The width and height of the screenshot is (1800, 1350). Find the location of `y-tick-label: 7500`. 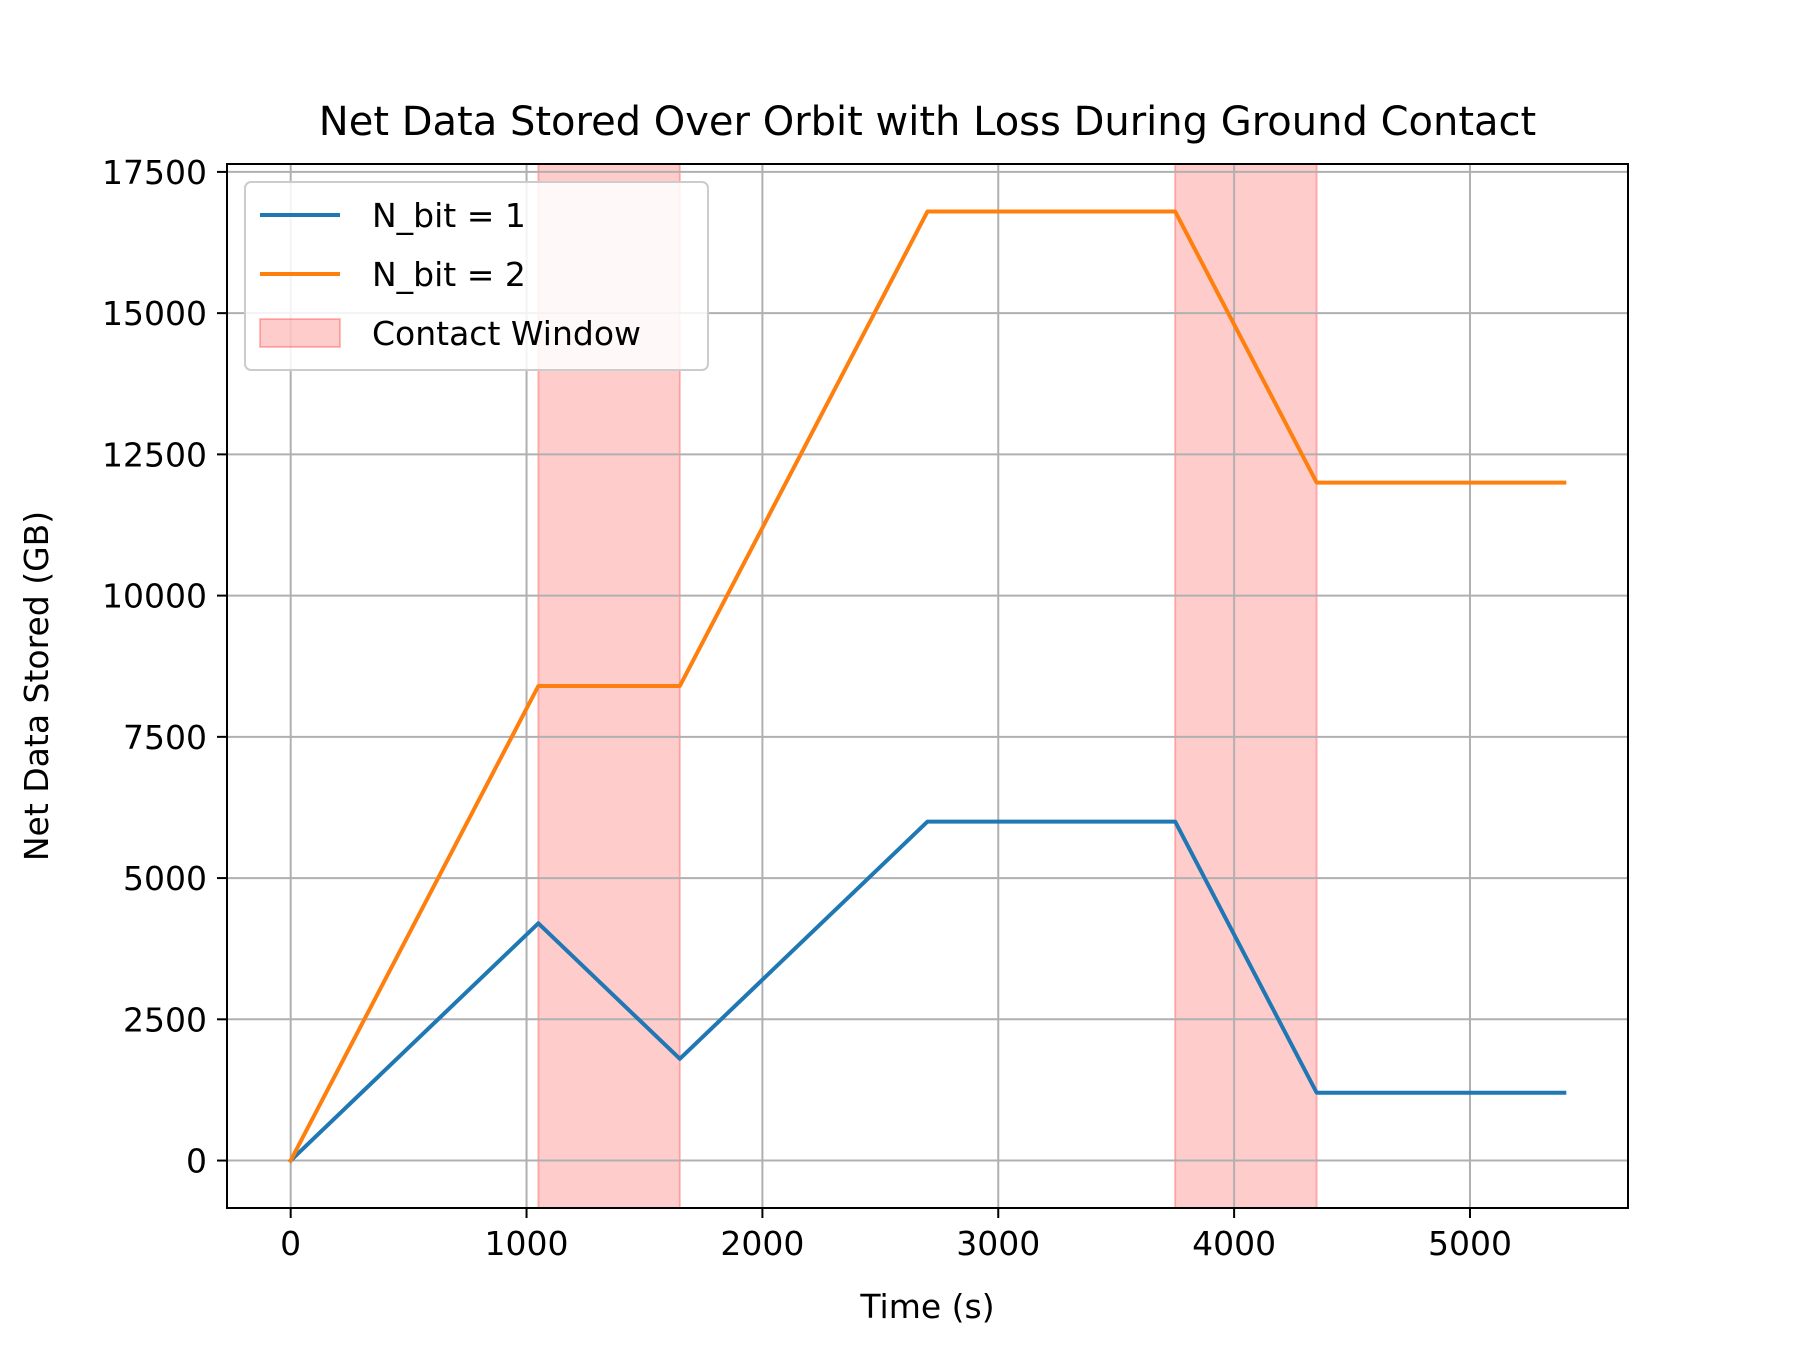

y-tick-label: 7500 is located at coordinates (165, 737).